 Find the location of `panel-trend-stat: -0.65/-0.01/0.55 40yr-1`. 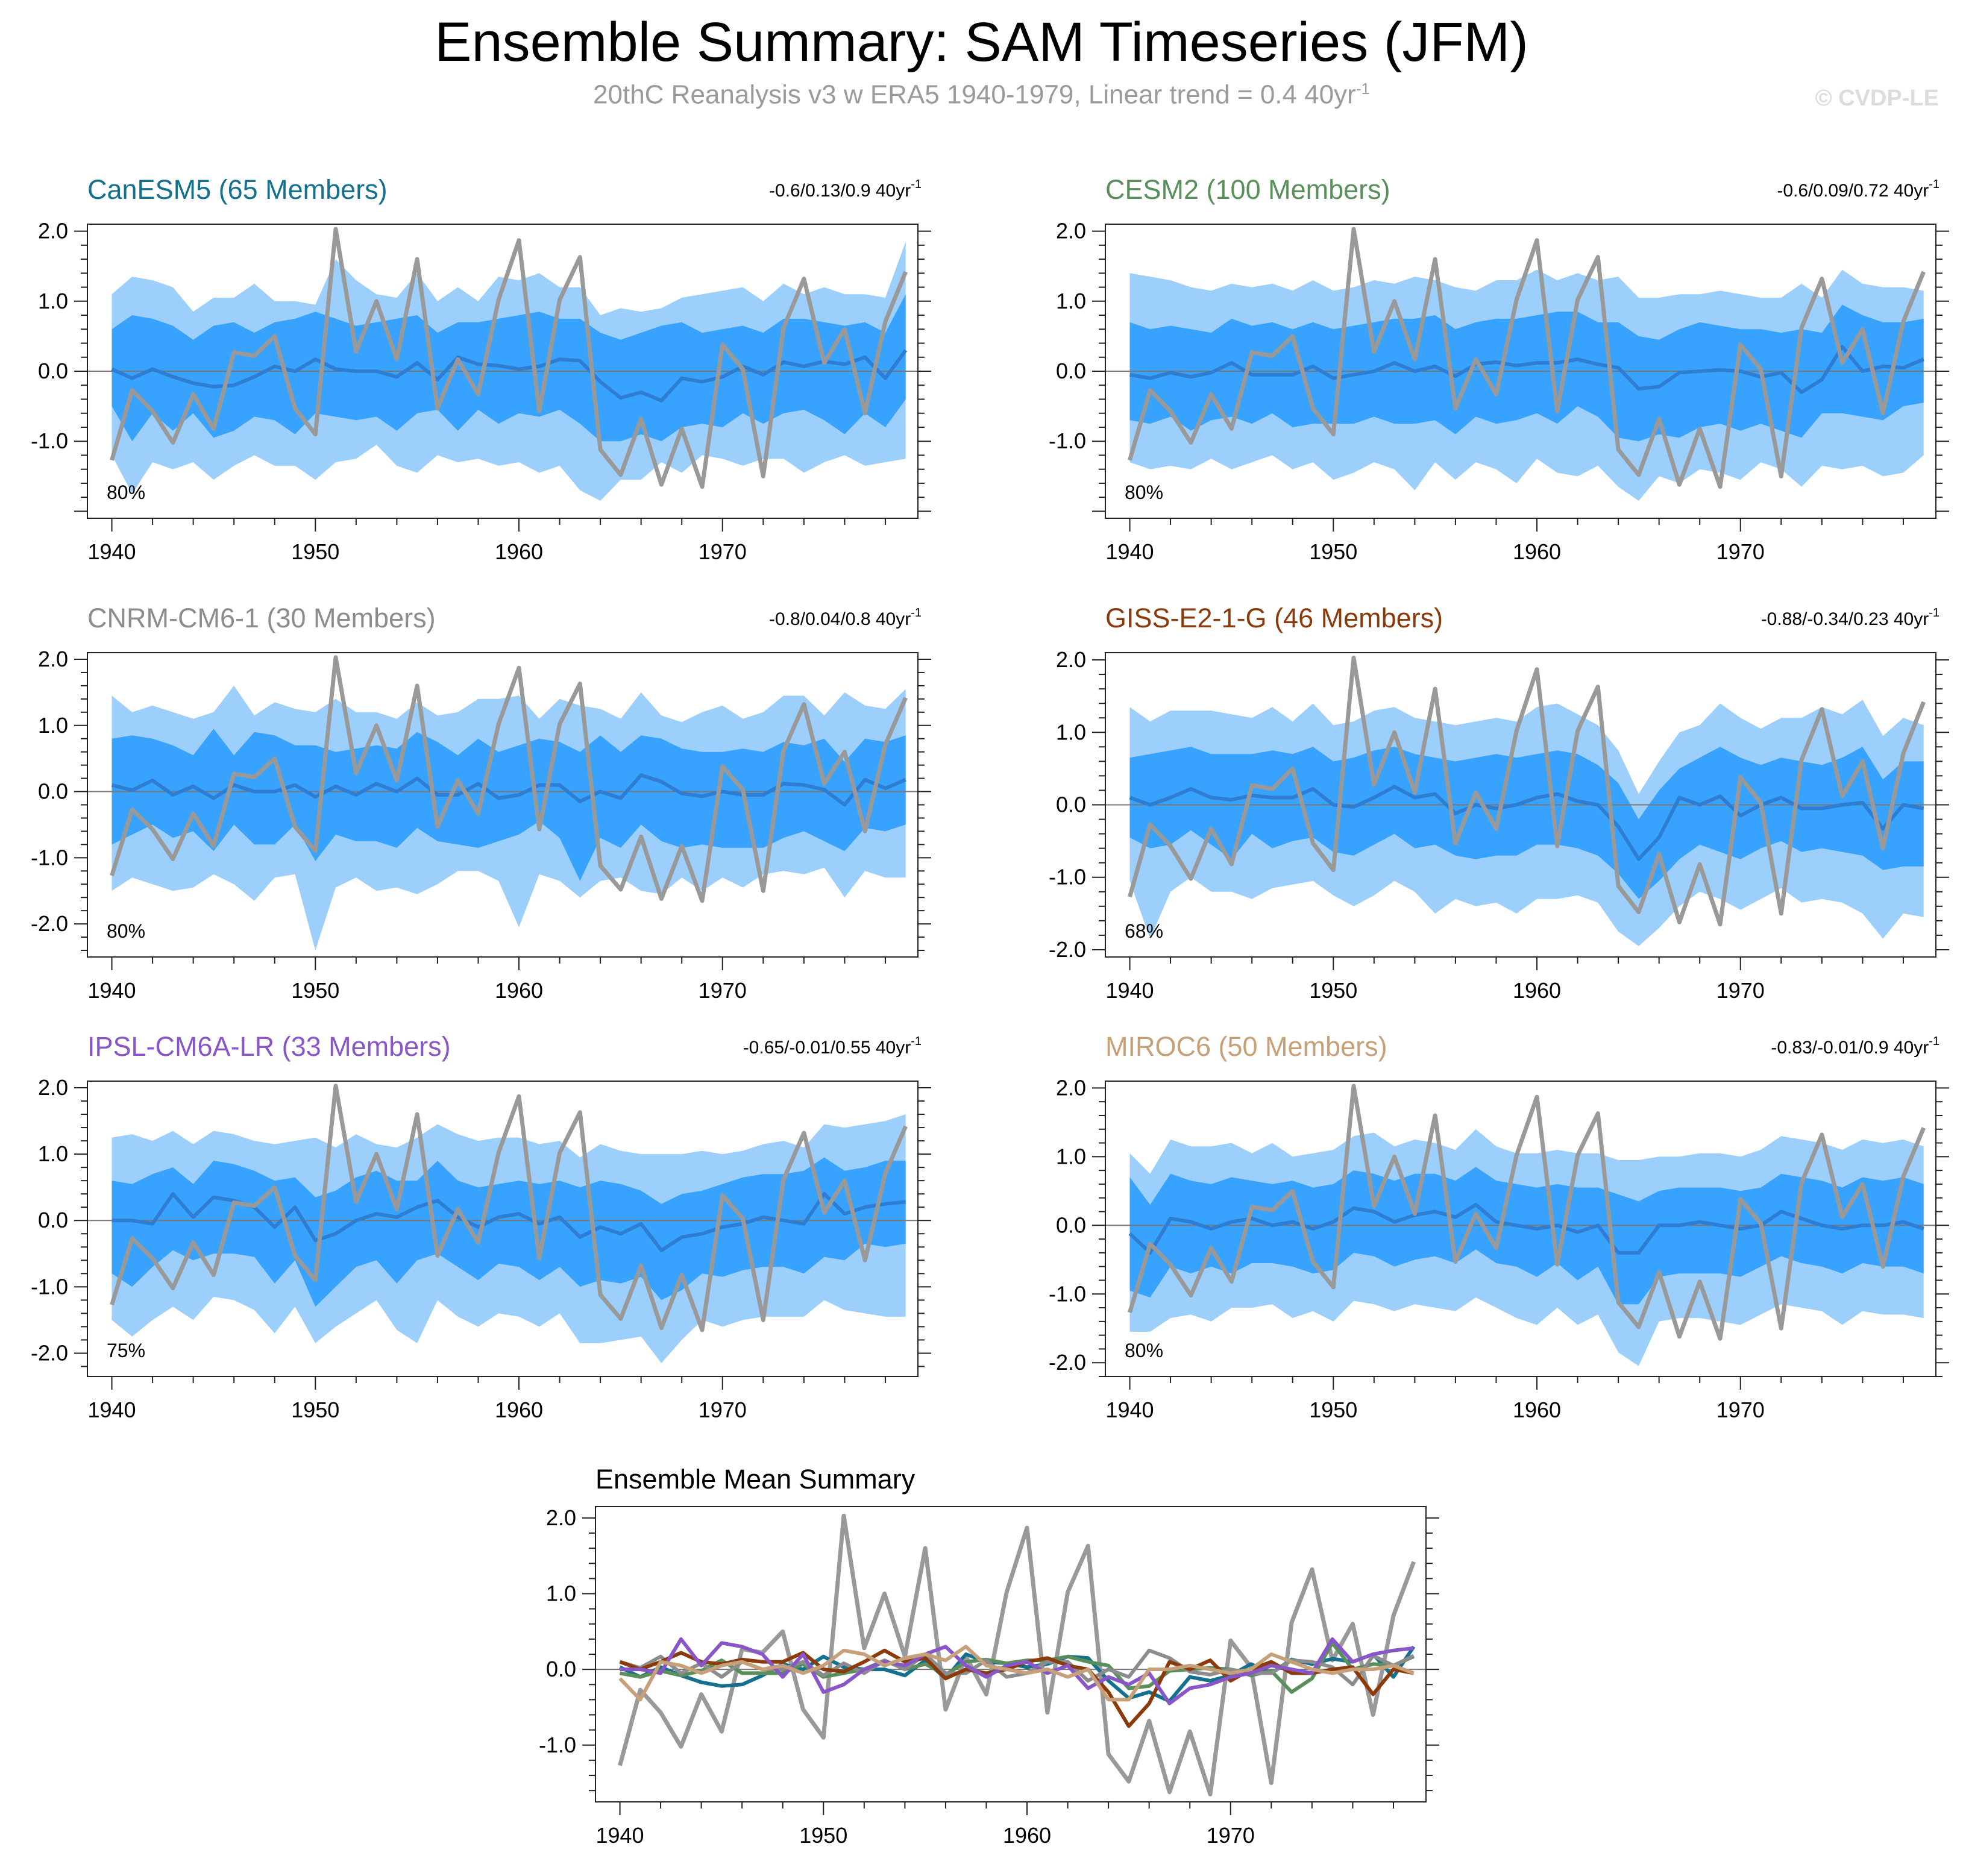

panel-trend-stat: -0.65/-0.01/0.55 40yr-1 is located at coordinates (832, 1046).